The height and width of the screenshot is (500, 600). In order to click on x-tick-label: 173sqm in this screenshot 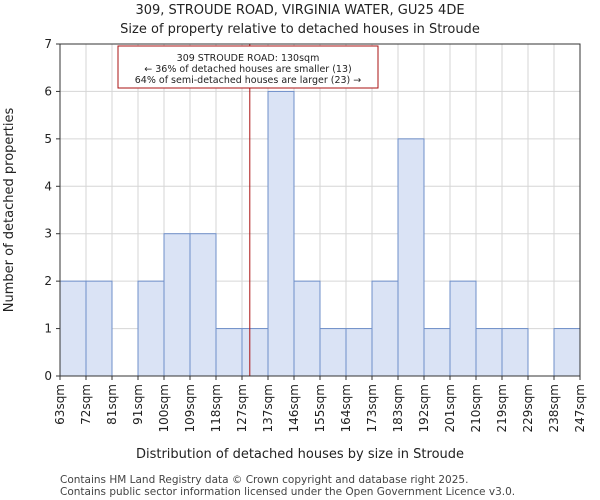, I will do `click(372, 408)`.